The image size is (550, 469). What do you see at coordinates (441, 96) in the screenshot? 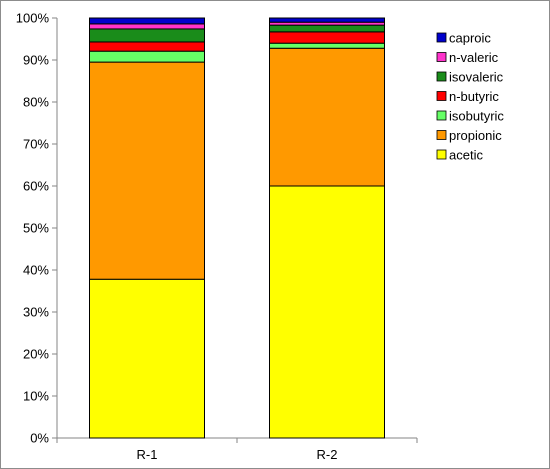
I see `legend-swatch-n-butyric` at bounding box center [441, 96].